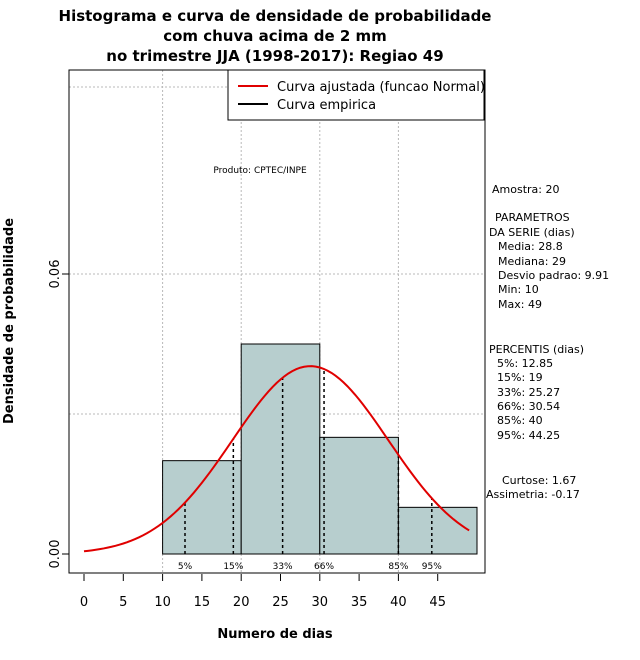  What do you see at coordinates (381, 87) in the screenshot?
I see `legend-label-fitted: Curva ajustada (funcao Normal)` at bounding box center [381, 87].